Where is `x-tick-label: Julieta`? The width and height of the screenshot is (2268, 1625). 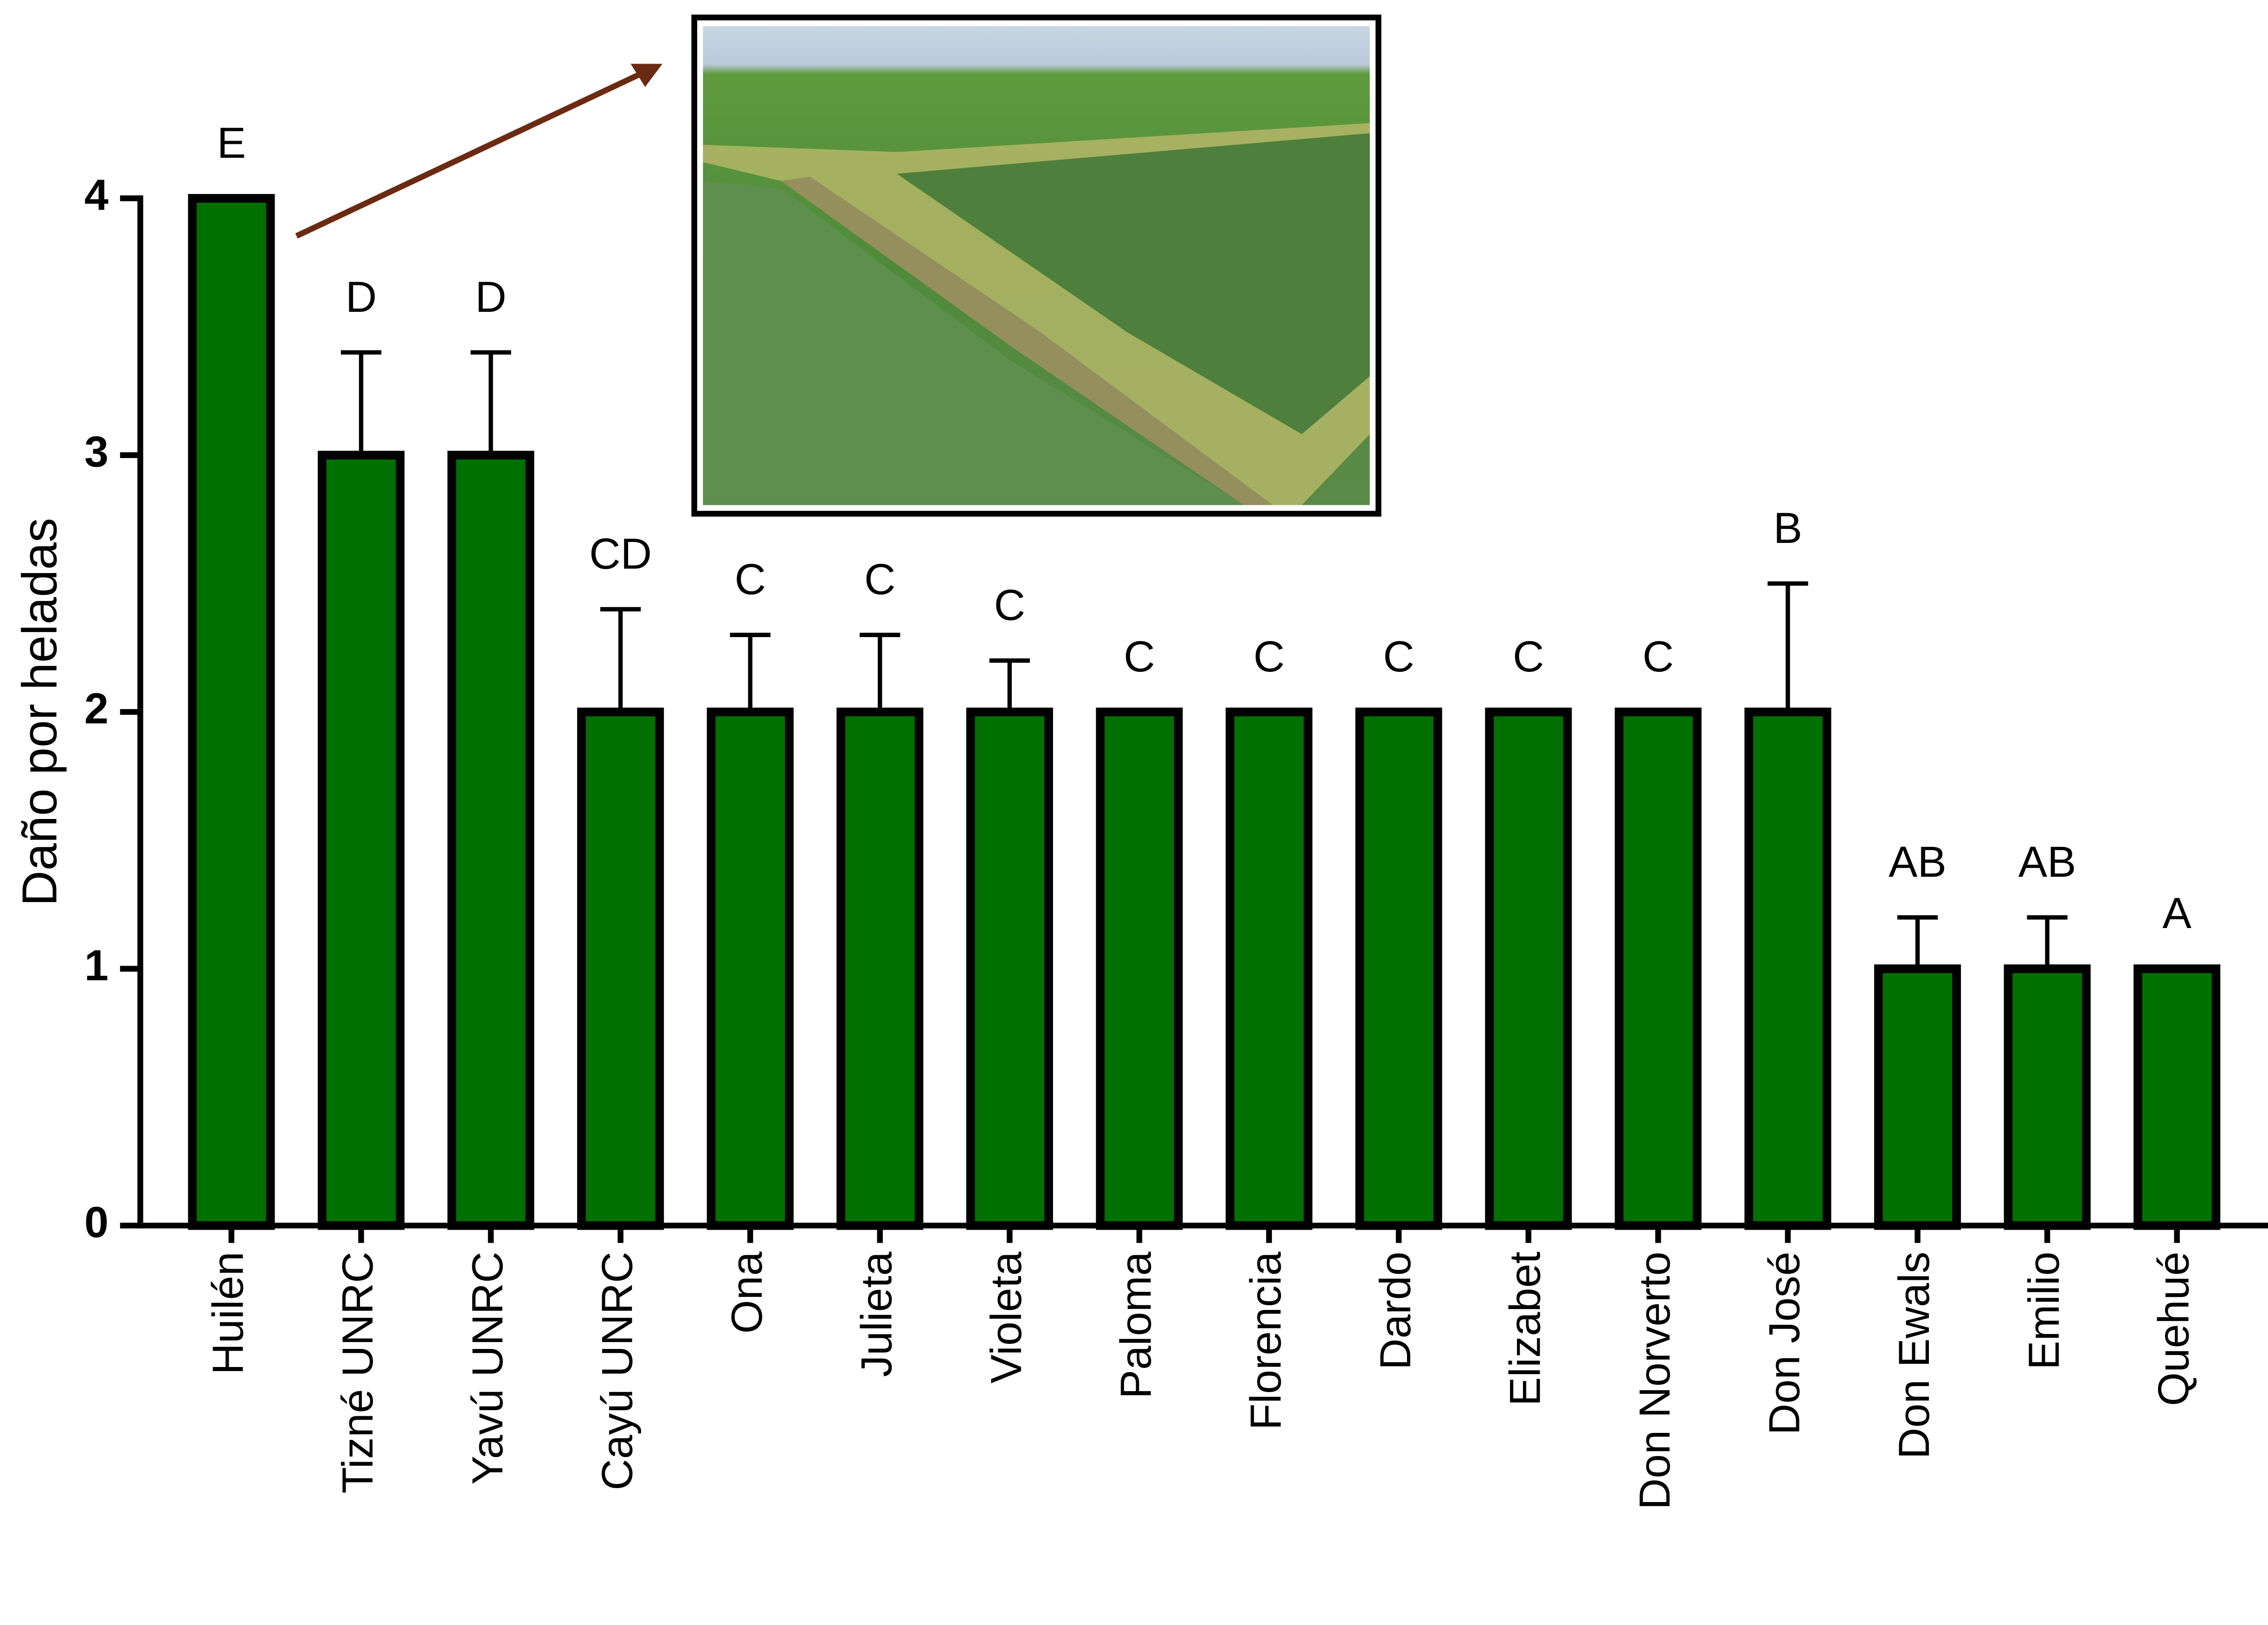 x-tick-label: Julieta is located at coordinates (876, 1314).